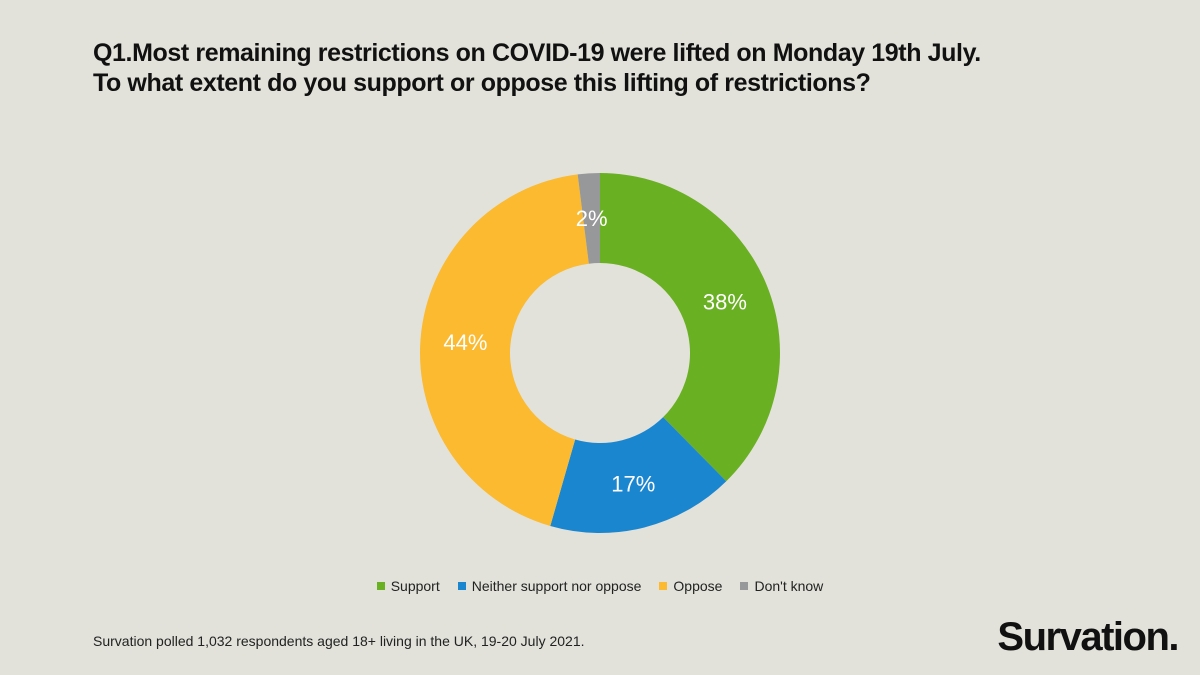 The height and width of the screenshot is (675, 1200). I want to click on legend-swatch-oppose, so click(663, 586).